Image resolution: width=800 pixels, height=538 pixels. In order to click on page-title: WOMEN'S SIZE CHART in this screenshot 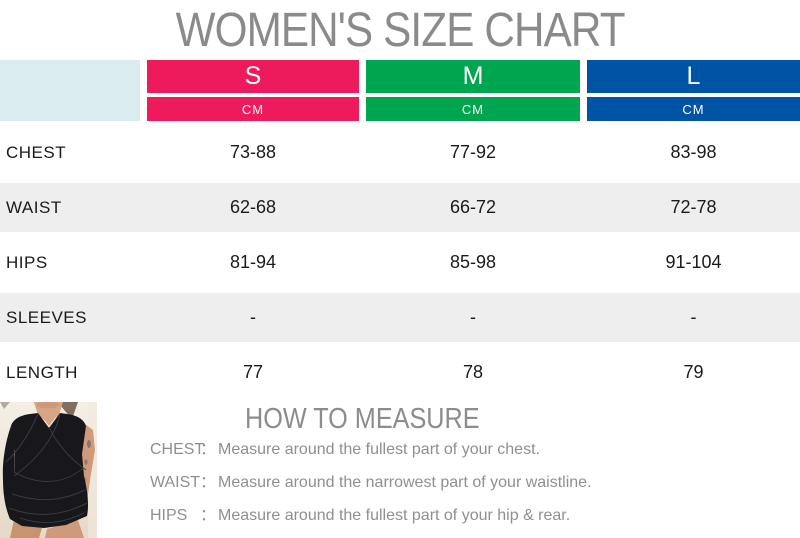, I will do `click(400, 30)`.